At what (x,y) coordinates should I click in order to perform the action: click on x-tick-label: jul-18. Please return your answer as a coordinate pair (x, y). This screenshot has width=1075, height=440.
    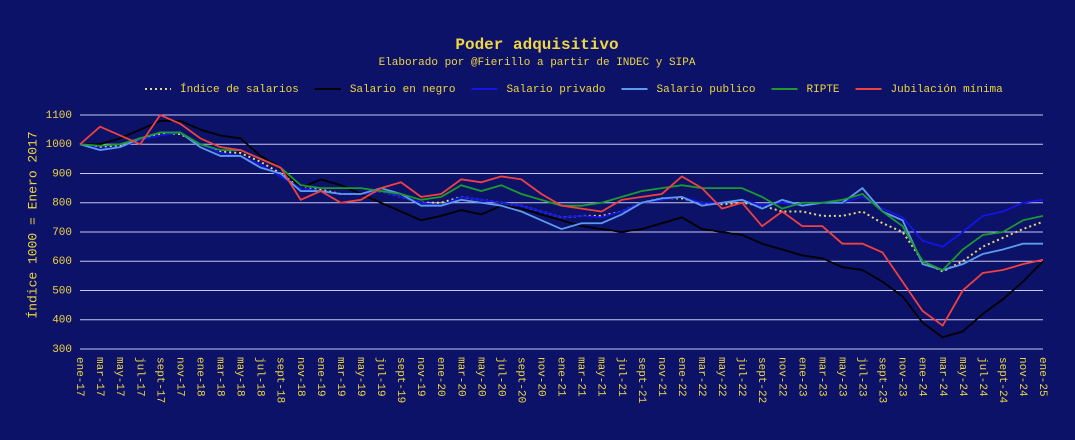
    Looking at the image, I should click on (260, 377).